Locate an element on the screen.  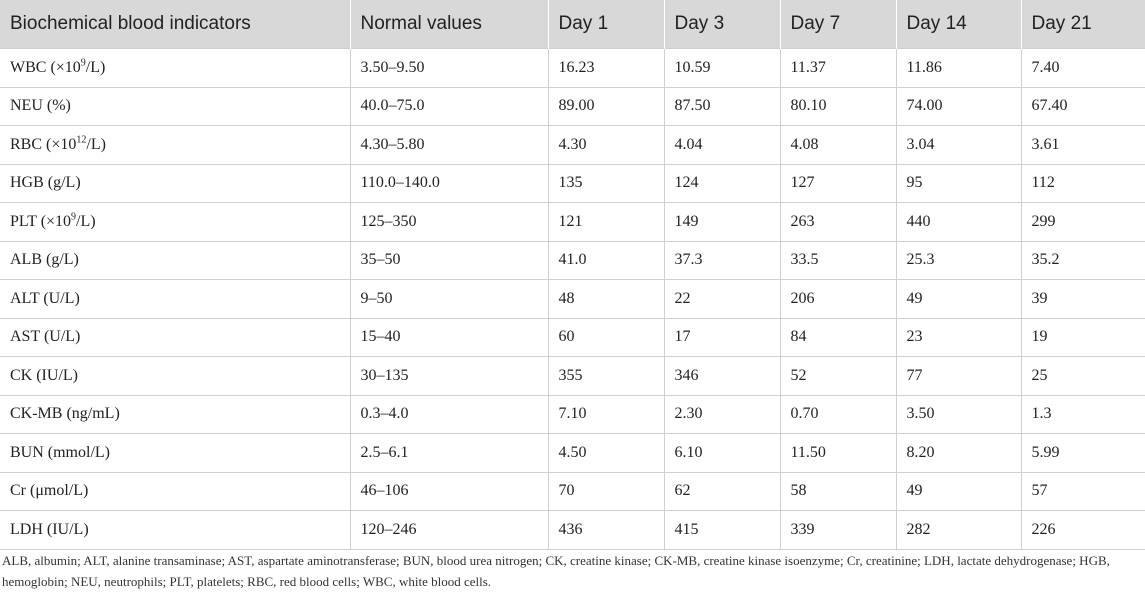
indicator-label: ALT (U/L) is located at coordinates (45, 298).